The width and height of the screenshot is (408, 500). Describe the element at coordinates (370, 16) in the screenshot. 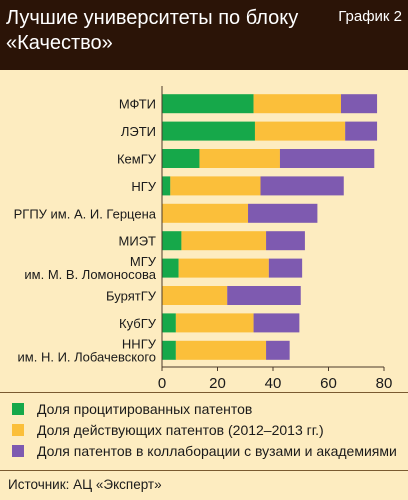

I see `chart-number-tag: График 2` at that location.